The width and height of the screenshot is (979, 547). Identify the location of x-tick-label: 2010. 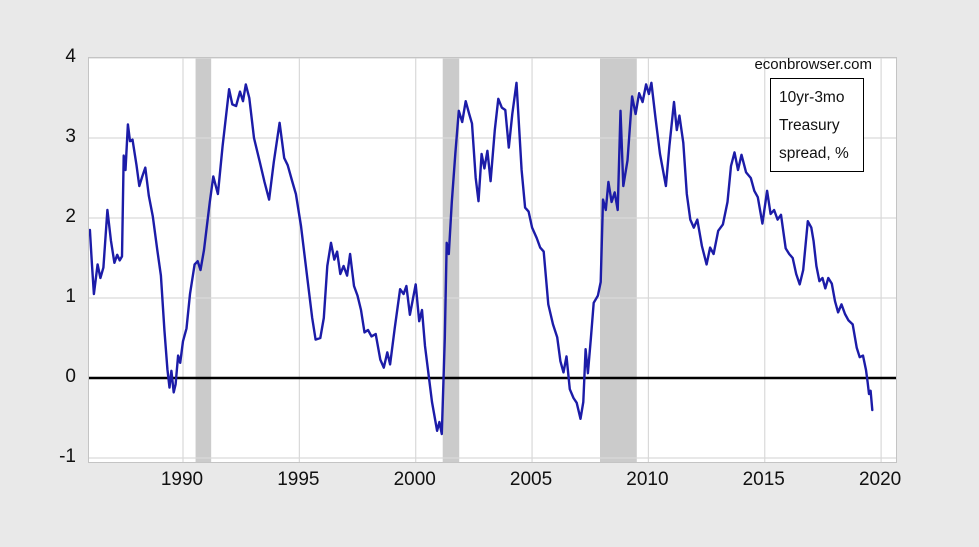
(647, 479).